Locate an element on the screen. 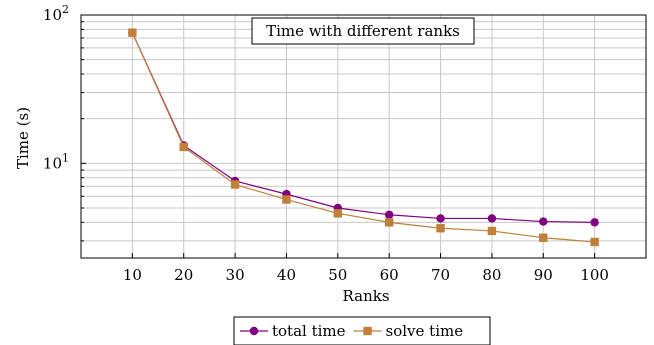 The height and width of the screenshot is (345, 654). x-tick-label: 90 is located at coordinates (543, 275).